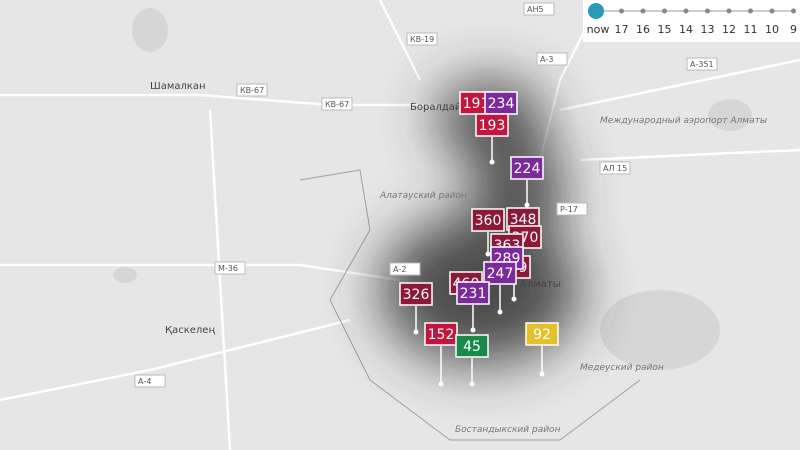 The image size is (800, 450). I want to click on marker-value: 191, so click(476, 104).